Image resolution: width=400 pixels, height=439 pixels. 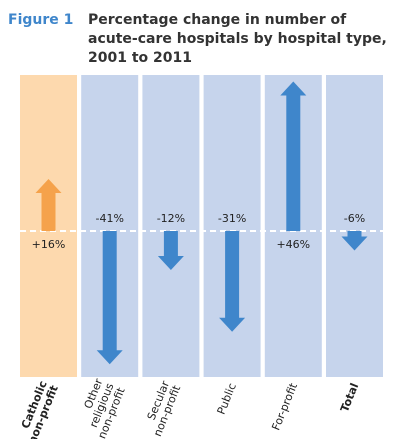 What do you see at coordinates (349, 397) in the screenshot?
I see `x-tick-label: Total` at bounding box center [349, 397].